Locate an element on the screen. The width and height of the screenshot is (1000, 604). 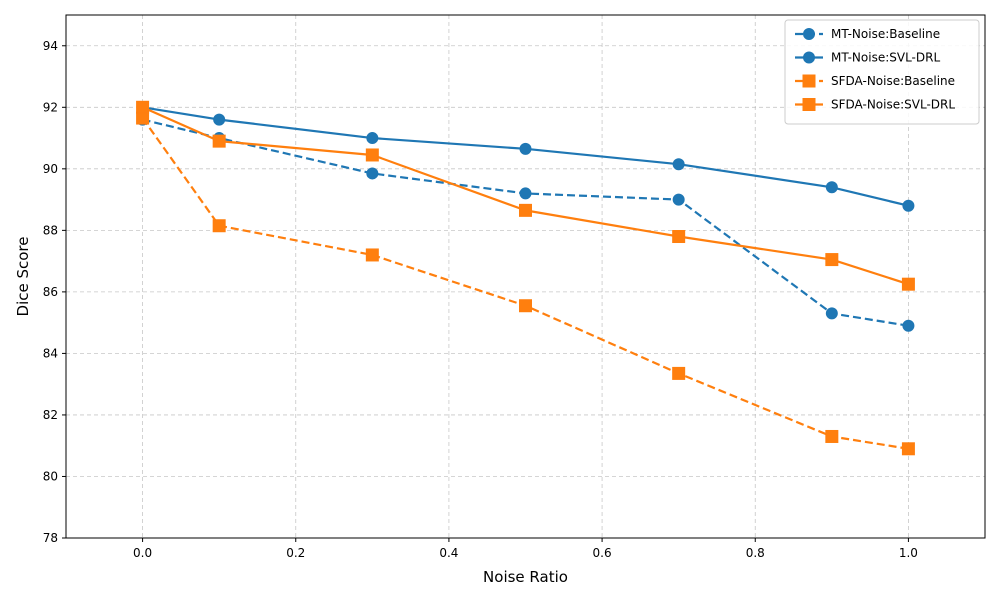
legend-box is located at coordinates (882, 72).